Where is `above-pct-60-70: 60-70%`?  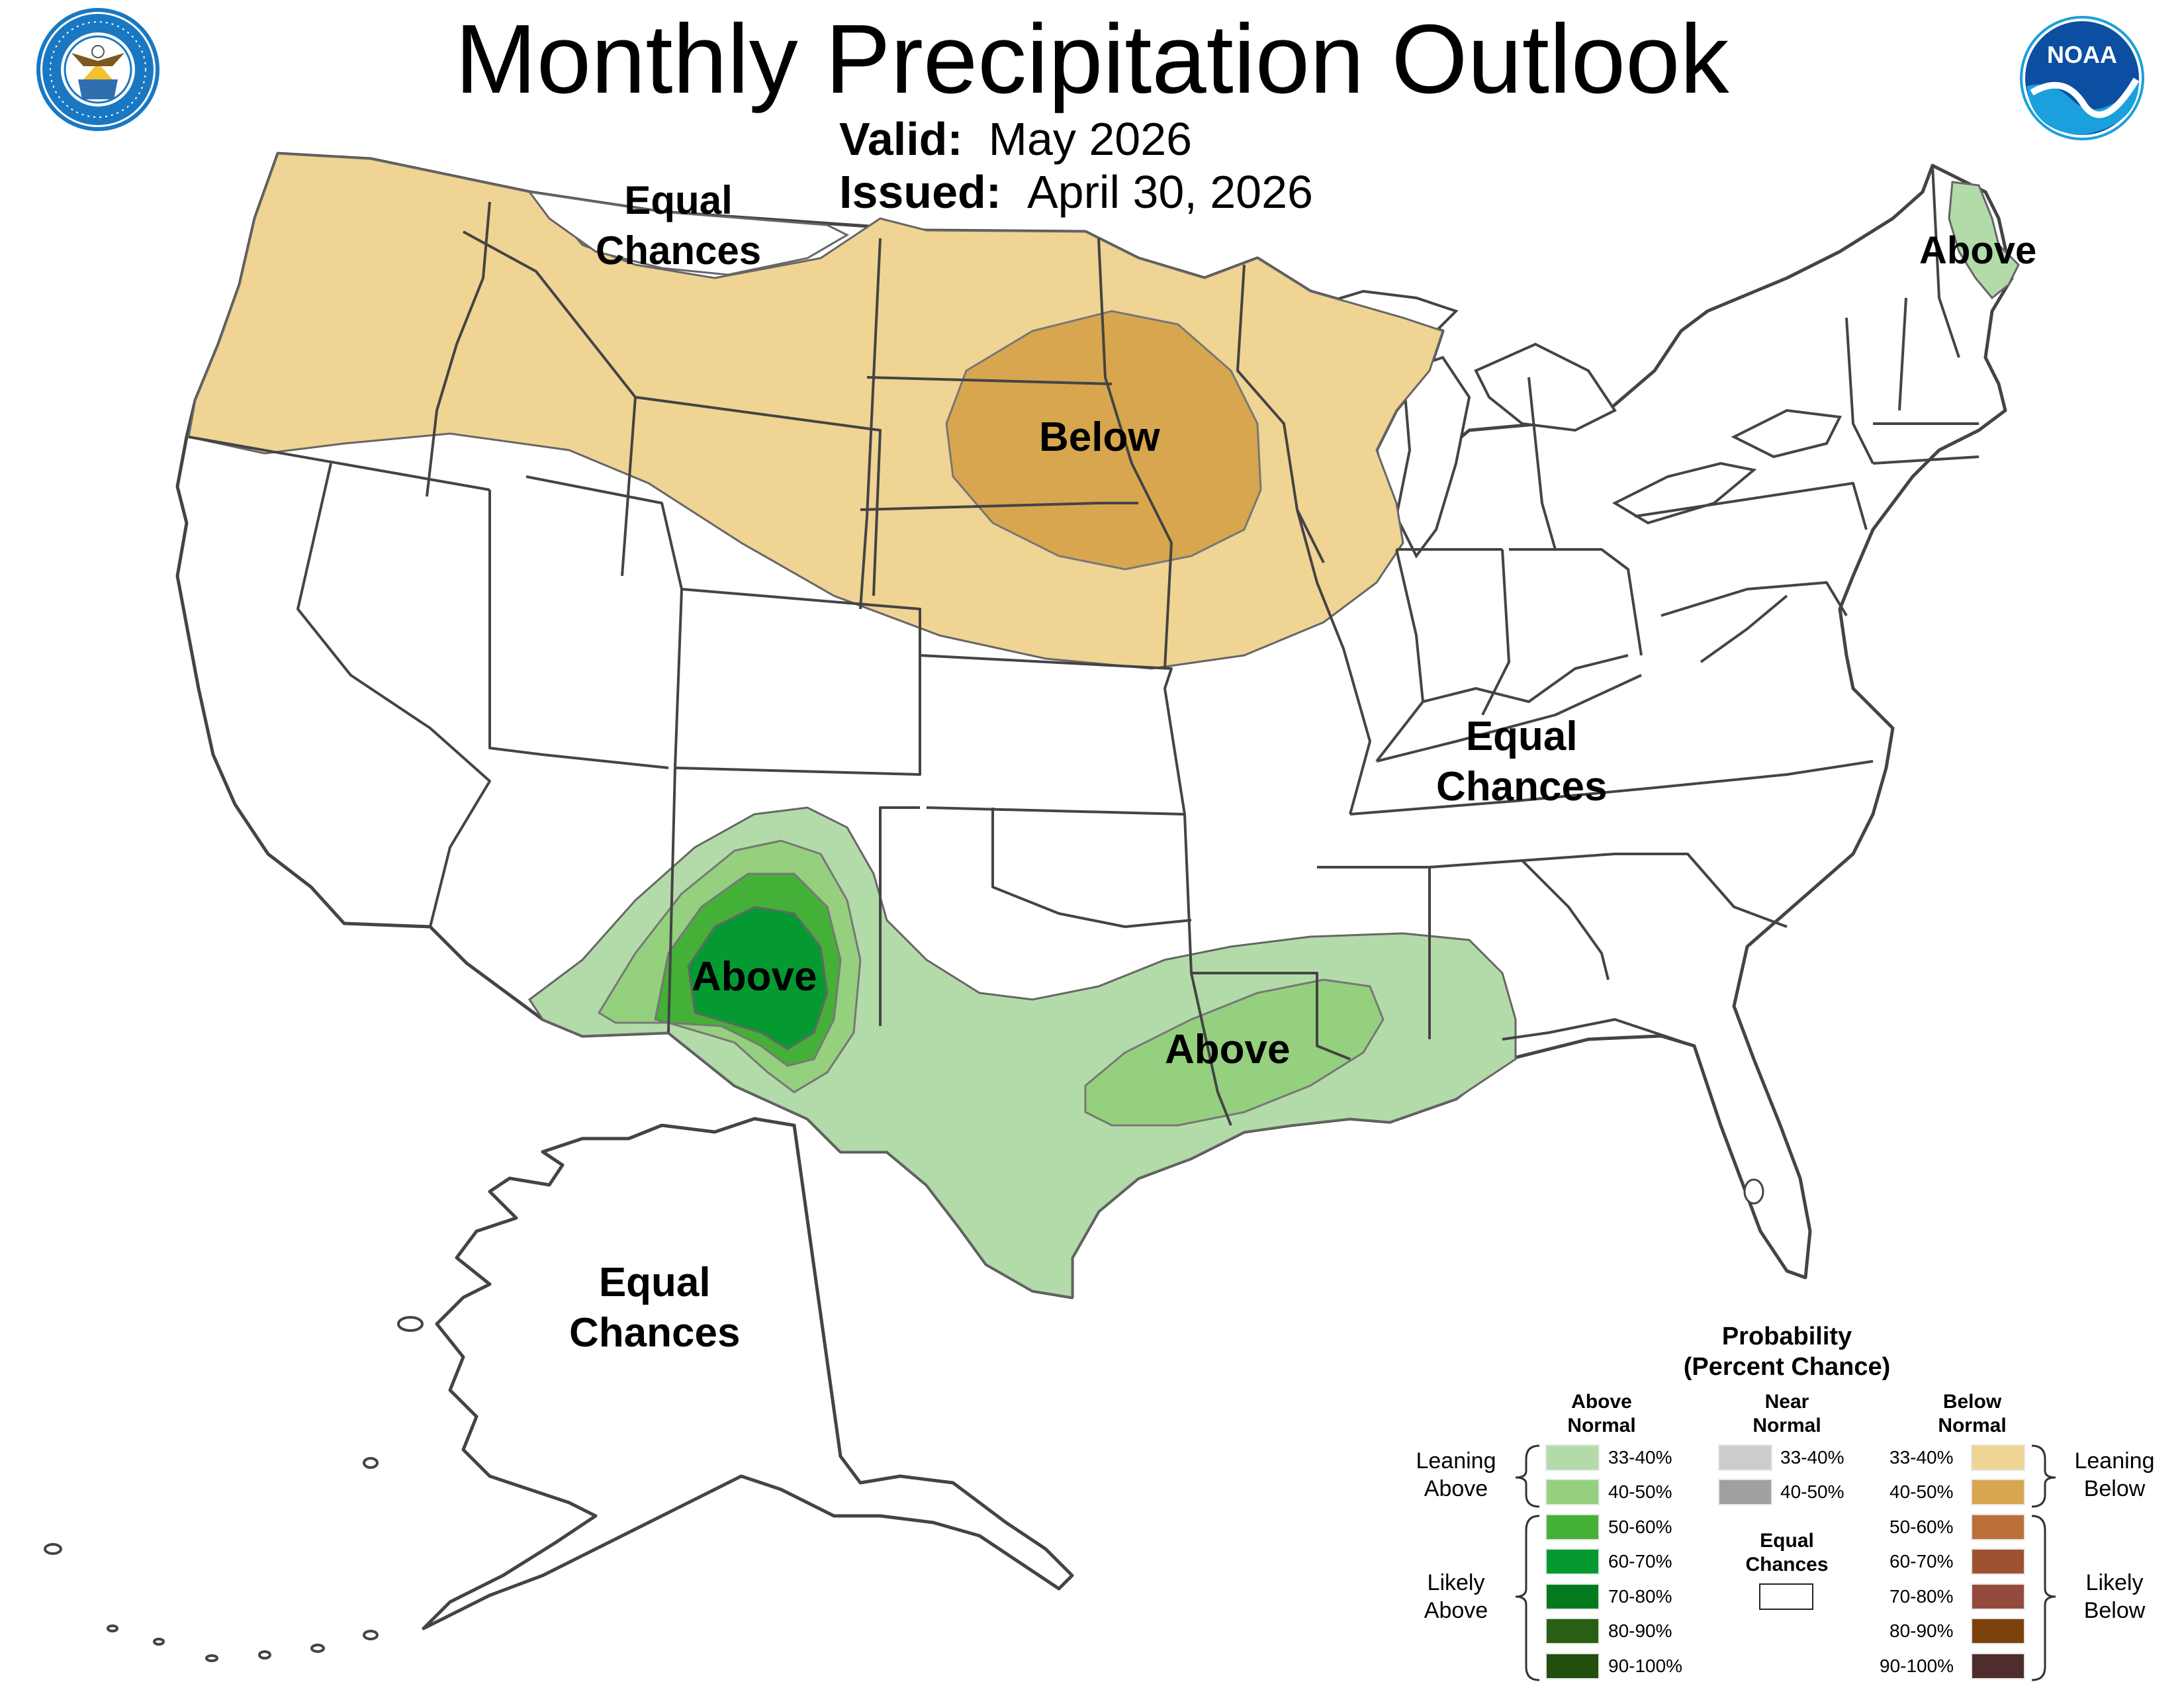
above-pct-60-70: 60-70% is located at coordinates (1640, 1561).